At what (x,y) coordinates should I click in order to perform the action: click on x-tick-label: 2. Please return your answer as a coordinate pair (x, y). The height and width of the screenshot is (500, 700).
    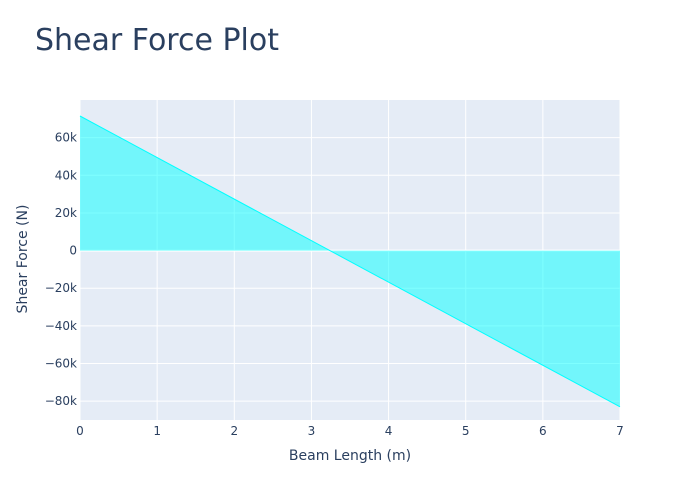
    Looking at the image, I should click on (234, 431).